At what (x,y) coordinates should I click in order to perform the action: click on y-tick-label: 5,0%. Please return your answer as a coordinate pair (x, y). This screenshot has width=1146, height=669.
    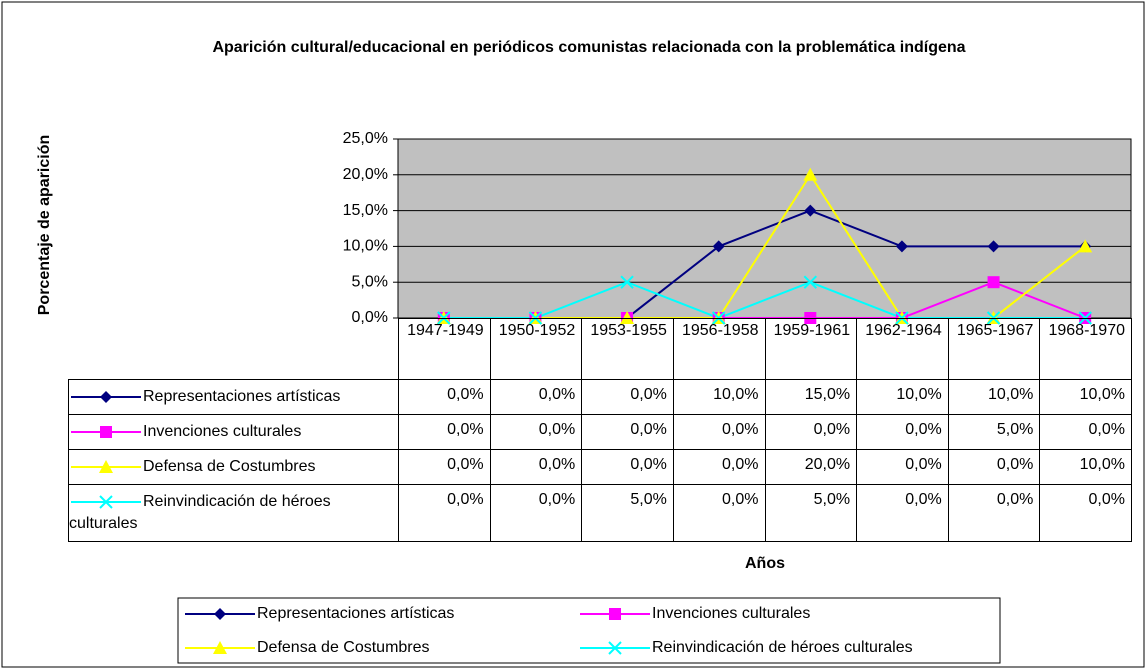
    Looking at the image, I should click on (370, 281).